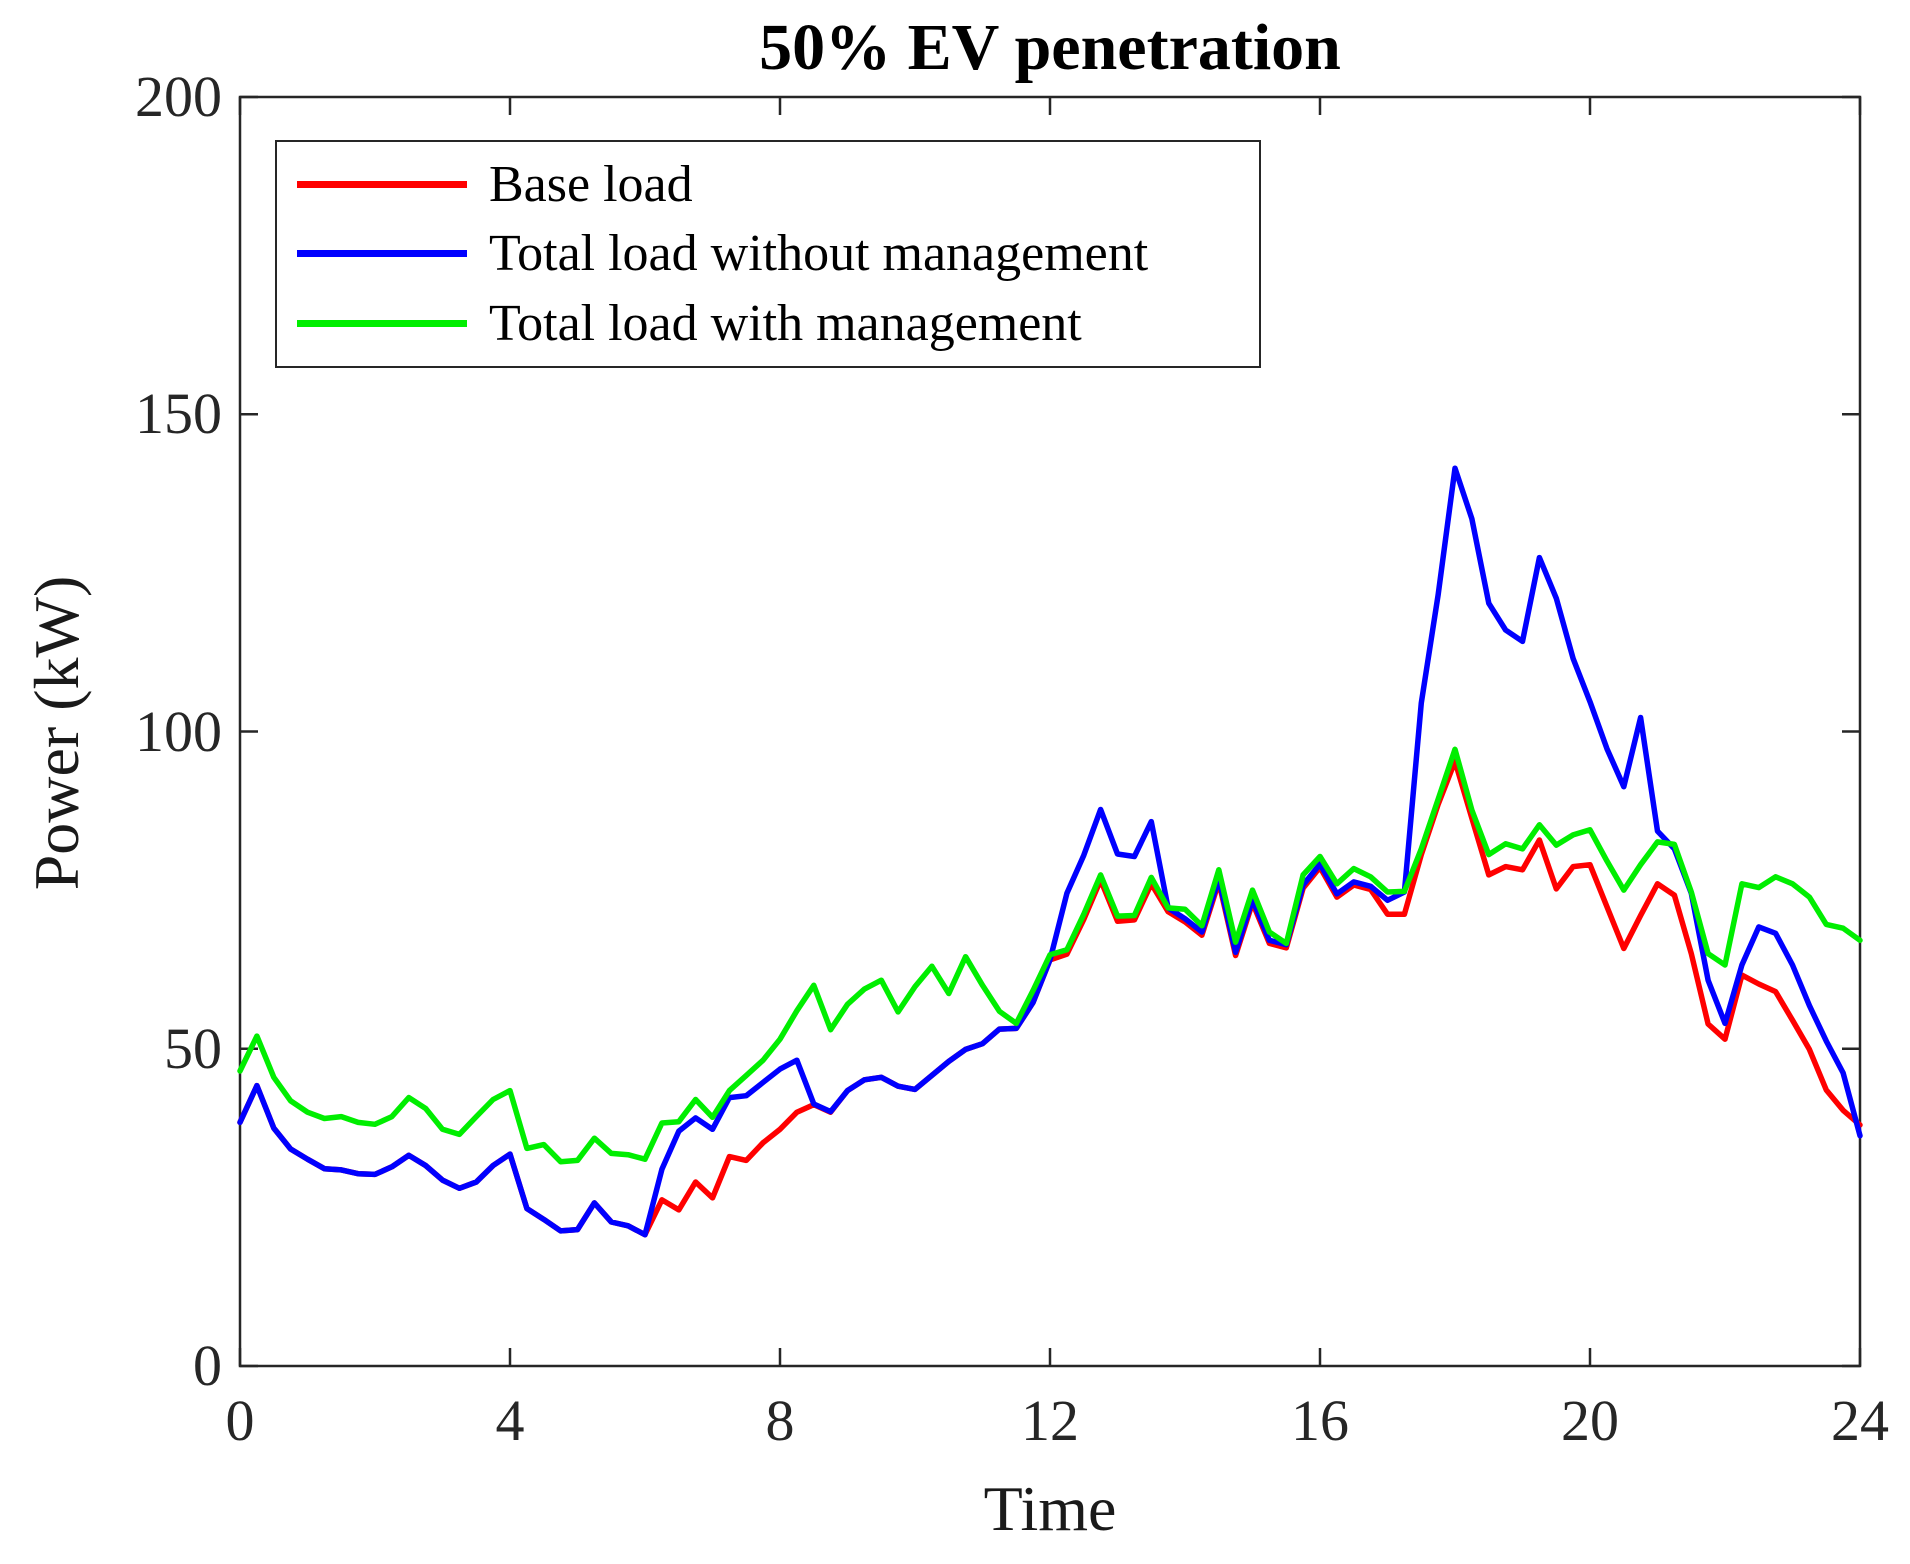 The height and width of the screenshot is (1564, 1910). I want to click on x-tick-label: 0, so click(240, 1420).